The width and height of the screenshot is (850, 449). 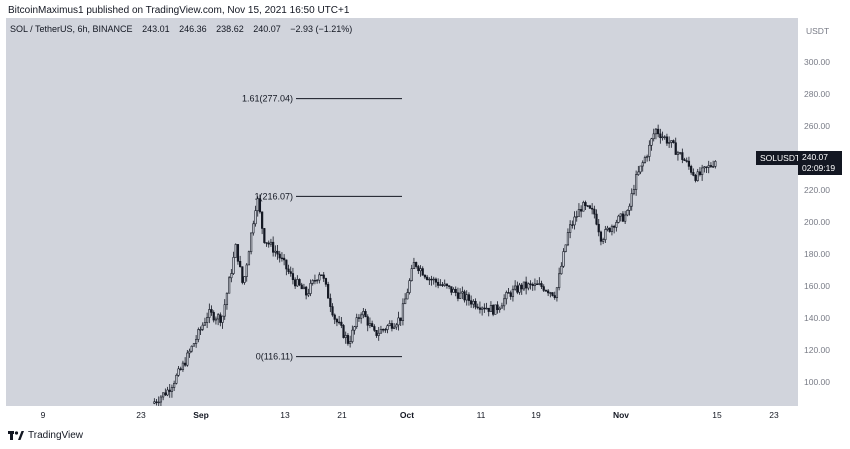 I want to click on y-tick-label: 140.00, so click(x=817, y=318).